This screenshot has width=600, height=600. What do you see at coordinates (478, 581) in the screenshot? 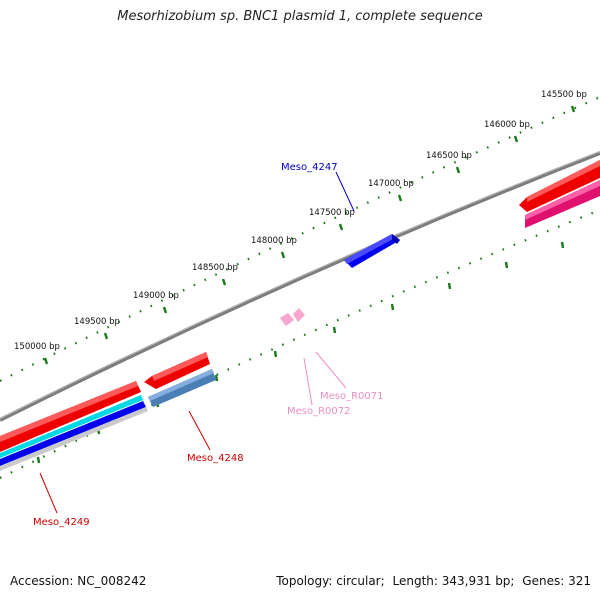
I see `length-value: 343,931 bp;` at bounding box center [478, 581].